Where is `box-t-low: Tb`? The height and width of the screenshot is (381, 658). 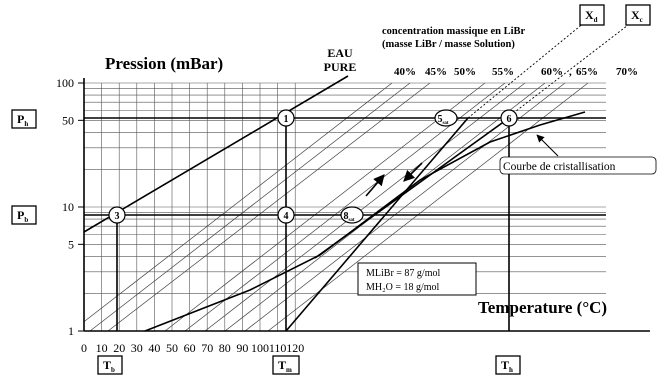 box-t-low: Tb is located at coordinates (110, 365).